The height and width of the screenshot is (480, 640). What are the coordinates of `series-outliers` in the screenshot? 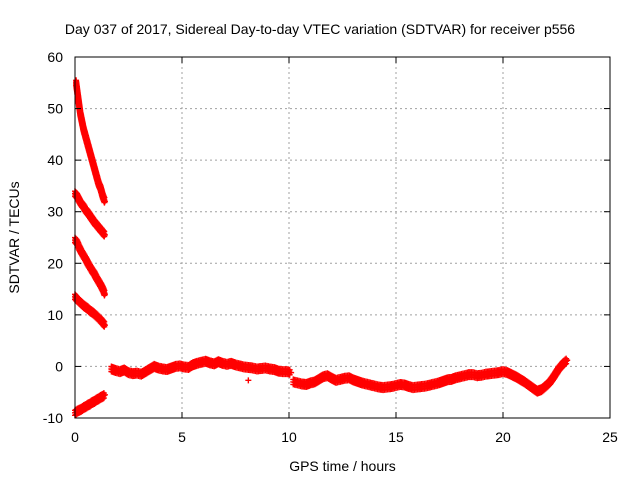 It's located at (248, 380).